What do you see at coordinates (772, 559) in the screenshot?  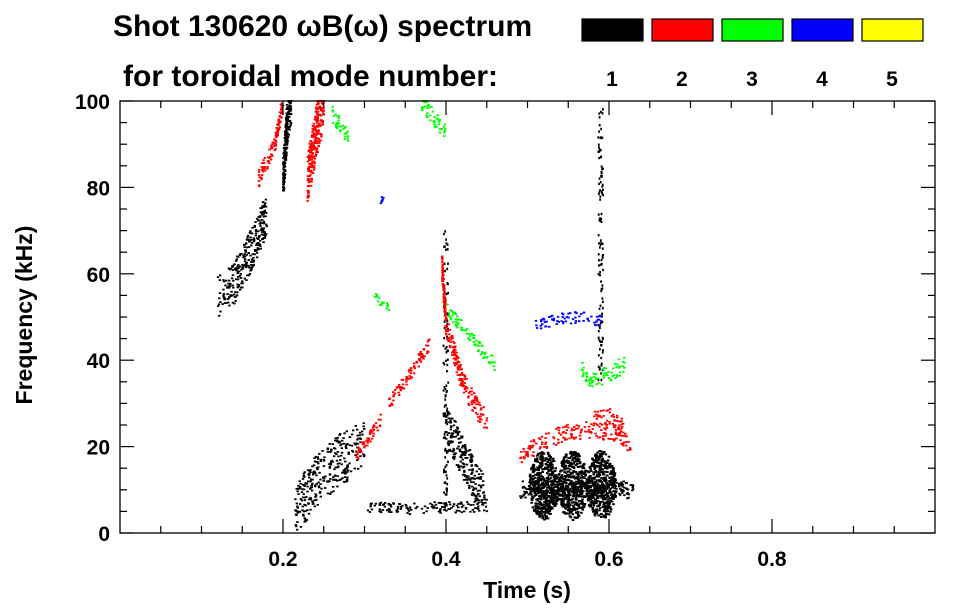 I see `x-tick-label-0.8: 0.8` at bounding box center [772, 559].